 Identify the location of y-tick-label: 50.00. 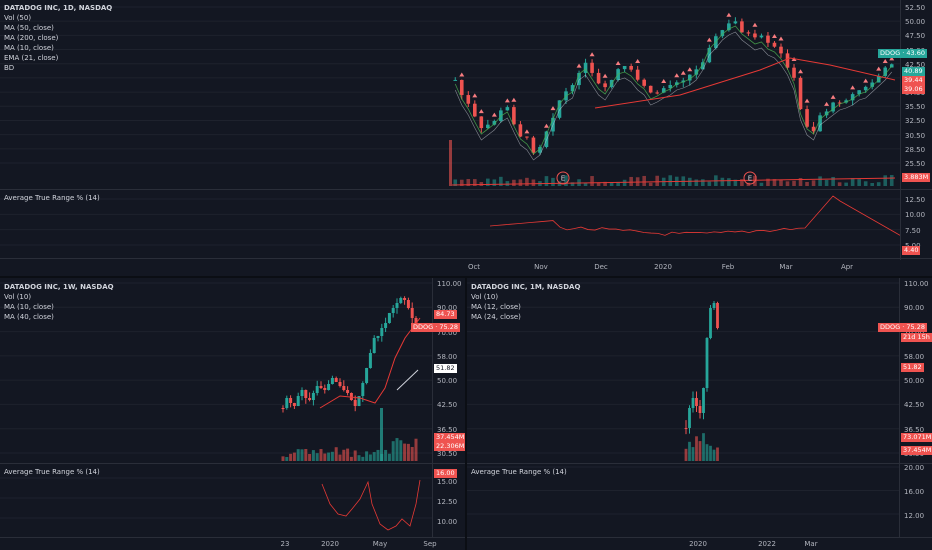
(447, 381).